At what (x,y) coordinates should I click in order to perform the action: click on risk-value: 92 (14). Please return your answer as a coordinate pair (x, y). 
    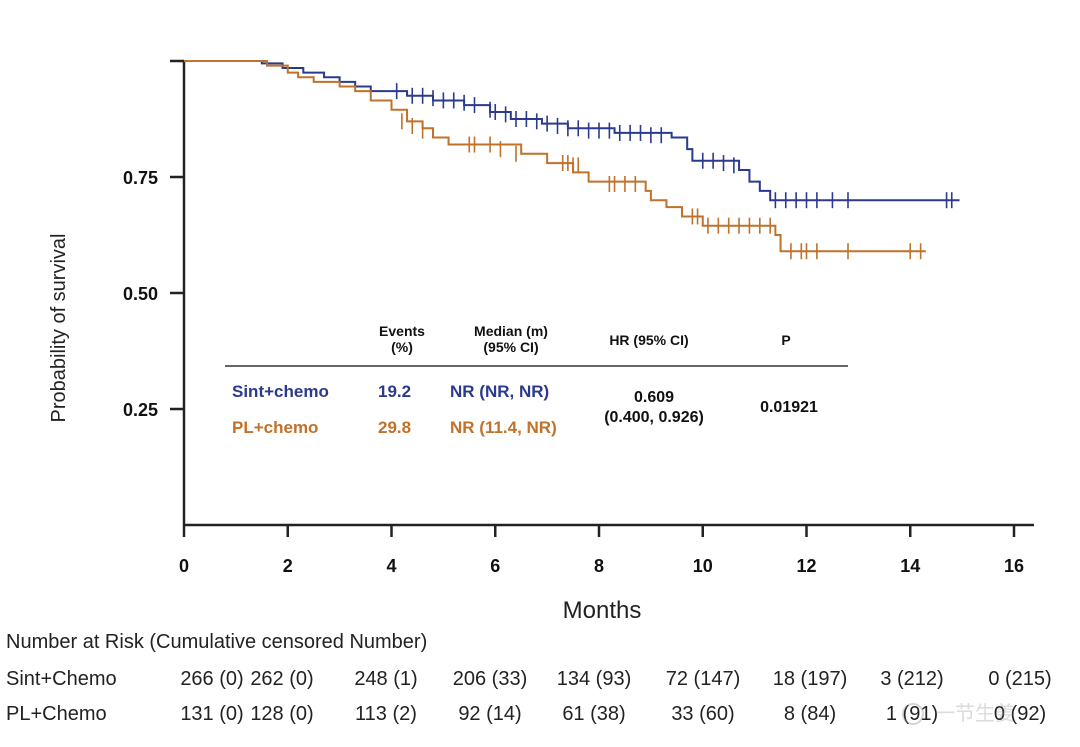
    Looking at the image, I should click on (489, 714).